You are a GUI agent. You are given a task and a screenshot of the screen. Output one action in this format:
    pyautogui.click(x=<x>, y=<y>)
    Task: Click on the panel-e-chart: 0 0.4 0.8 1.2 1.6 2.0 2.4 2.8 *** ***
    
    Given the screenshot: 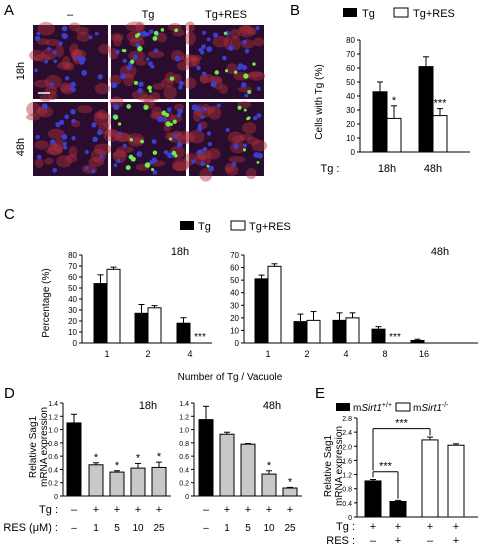 What is the action you would take?
    pyautogui.click(x=410, y=469)
    